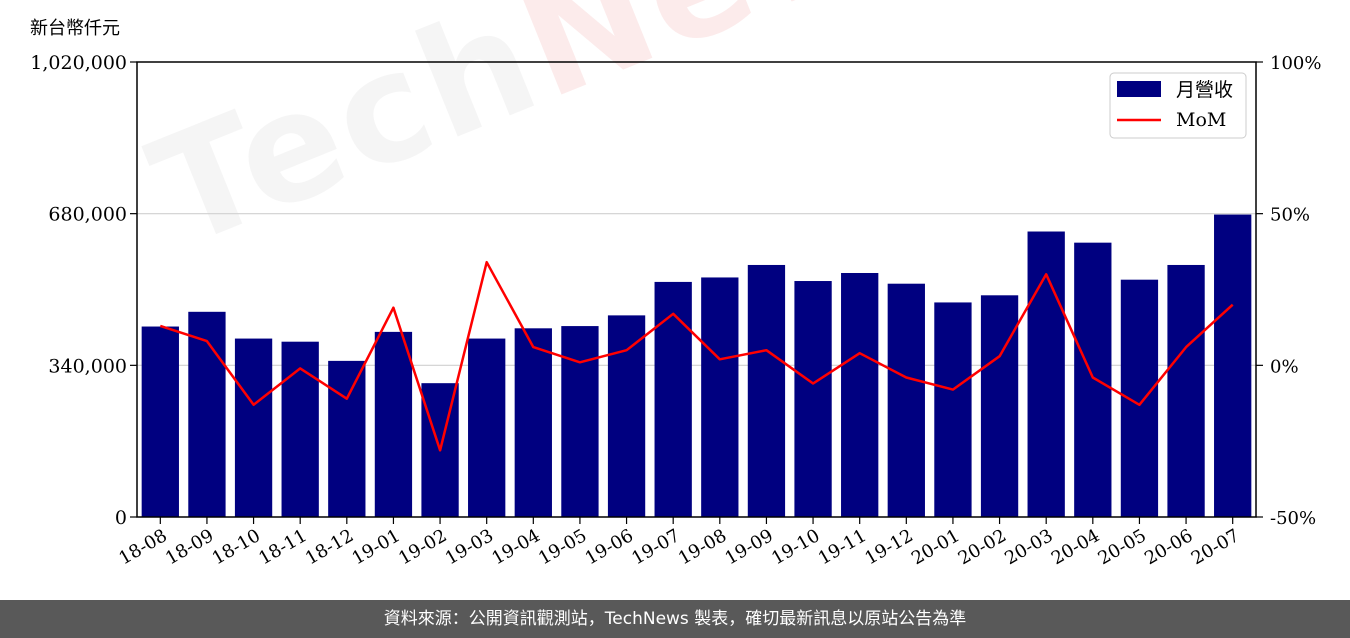 The height and width of the screenshot is (638, 1350). I want to click on chart-legend: 月營收 MoM, so click(1178, 105).